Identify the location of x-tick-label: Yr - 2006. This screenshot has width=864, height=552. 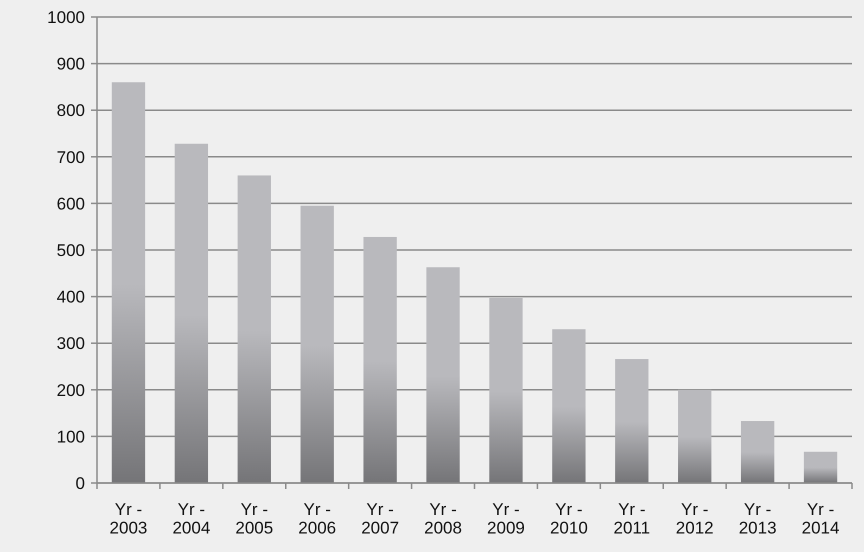
(317, 519).